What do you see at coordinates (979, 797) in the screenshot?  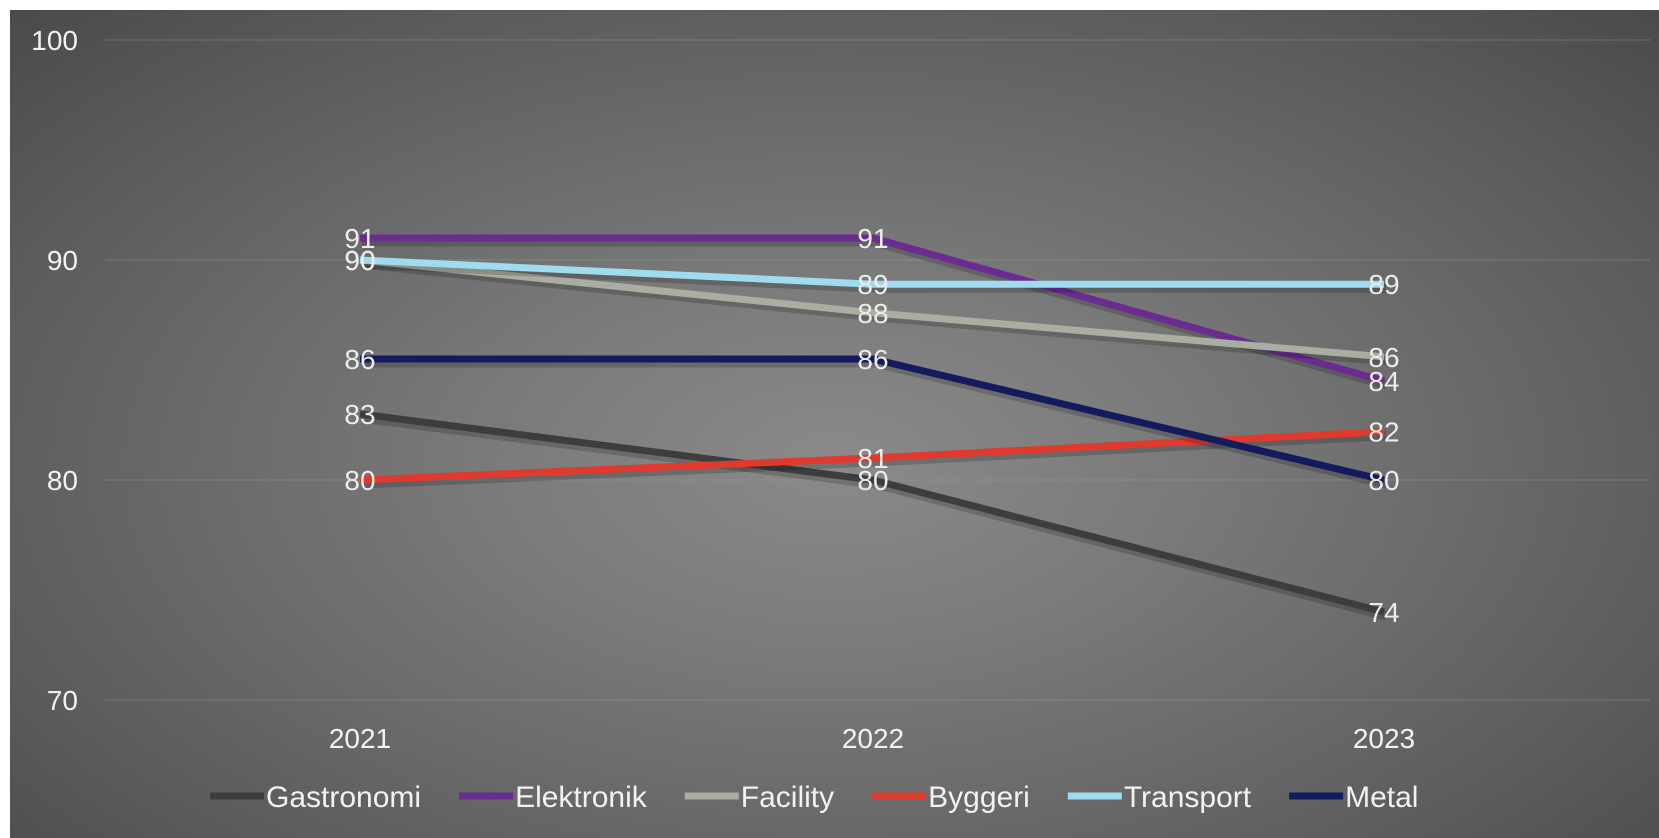 I see `legend-label-byggeri: Byggeri` at bounding box center [979, 797].